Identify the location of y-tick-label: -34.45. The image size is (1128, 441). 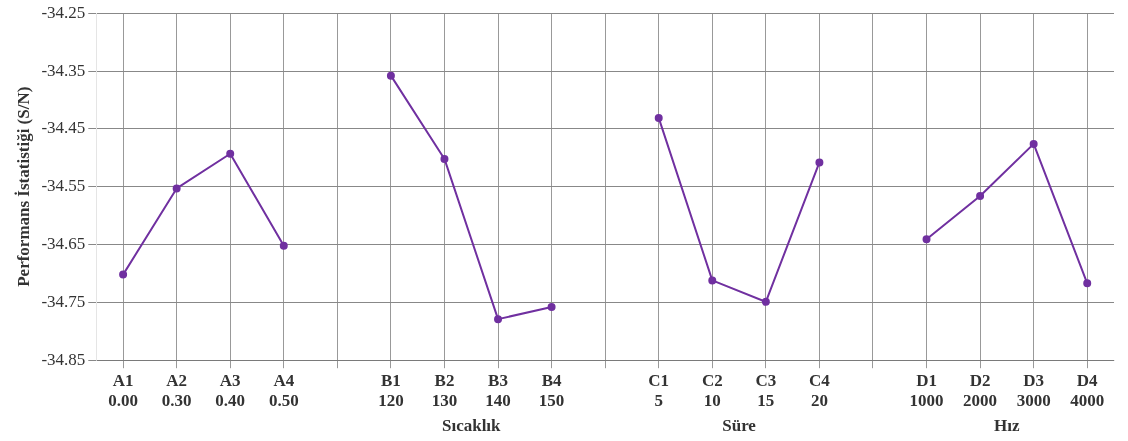
(63, 128).